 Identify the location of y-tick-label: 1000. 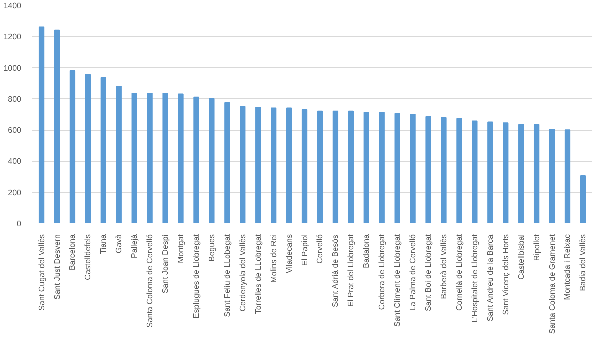
(13, 68).